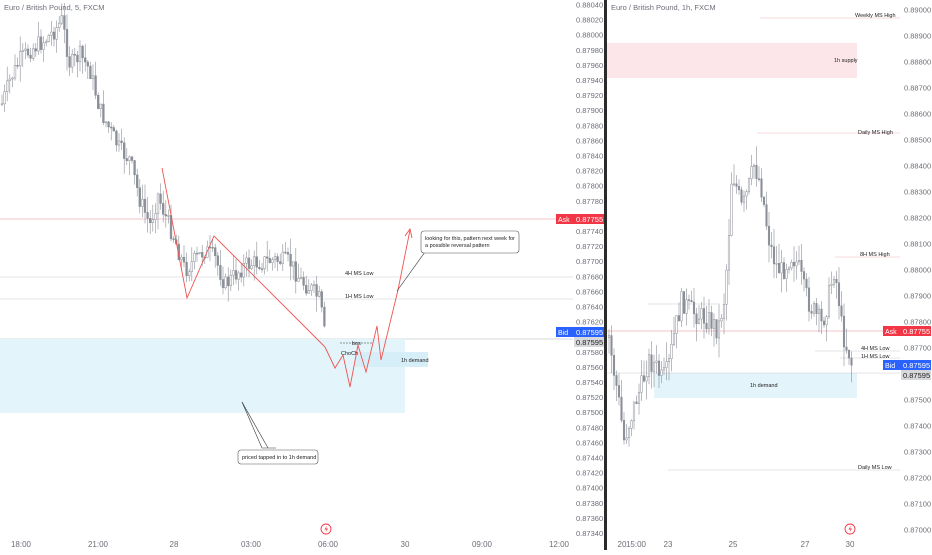  What do you see at coordinates (589, 20) in the screenshot?
I see `left-price-tick: 0.88020` at bounding box center [589, 20].